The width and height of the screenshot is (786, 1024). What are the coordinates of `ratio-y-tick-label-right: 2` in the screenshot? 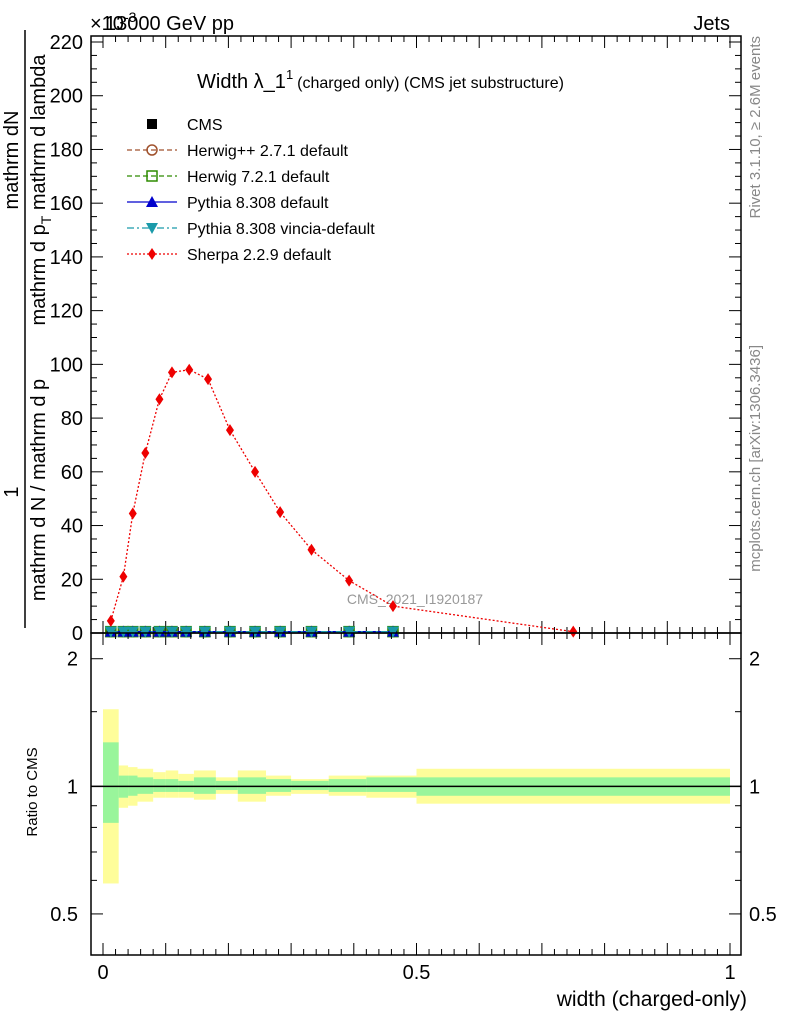 It's located at (754, 660).